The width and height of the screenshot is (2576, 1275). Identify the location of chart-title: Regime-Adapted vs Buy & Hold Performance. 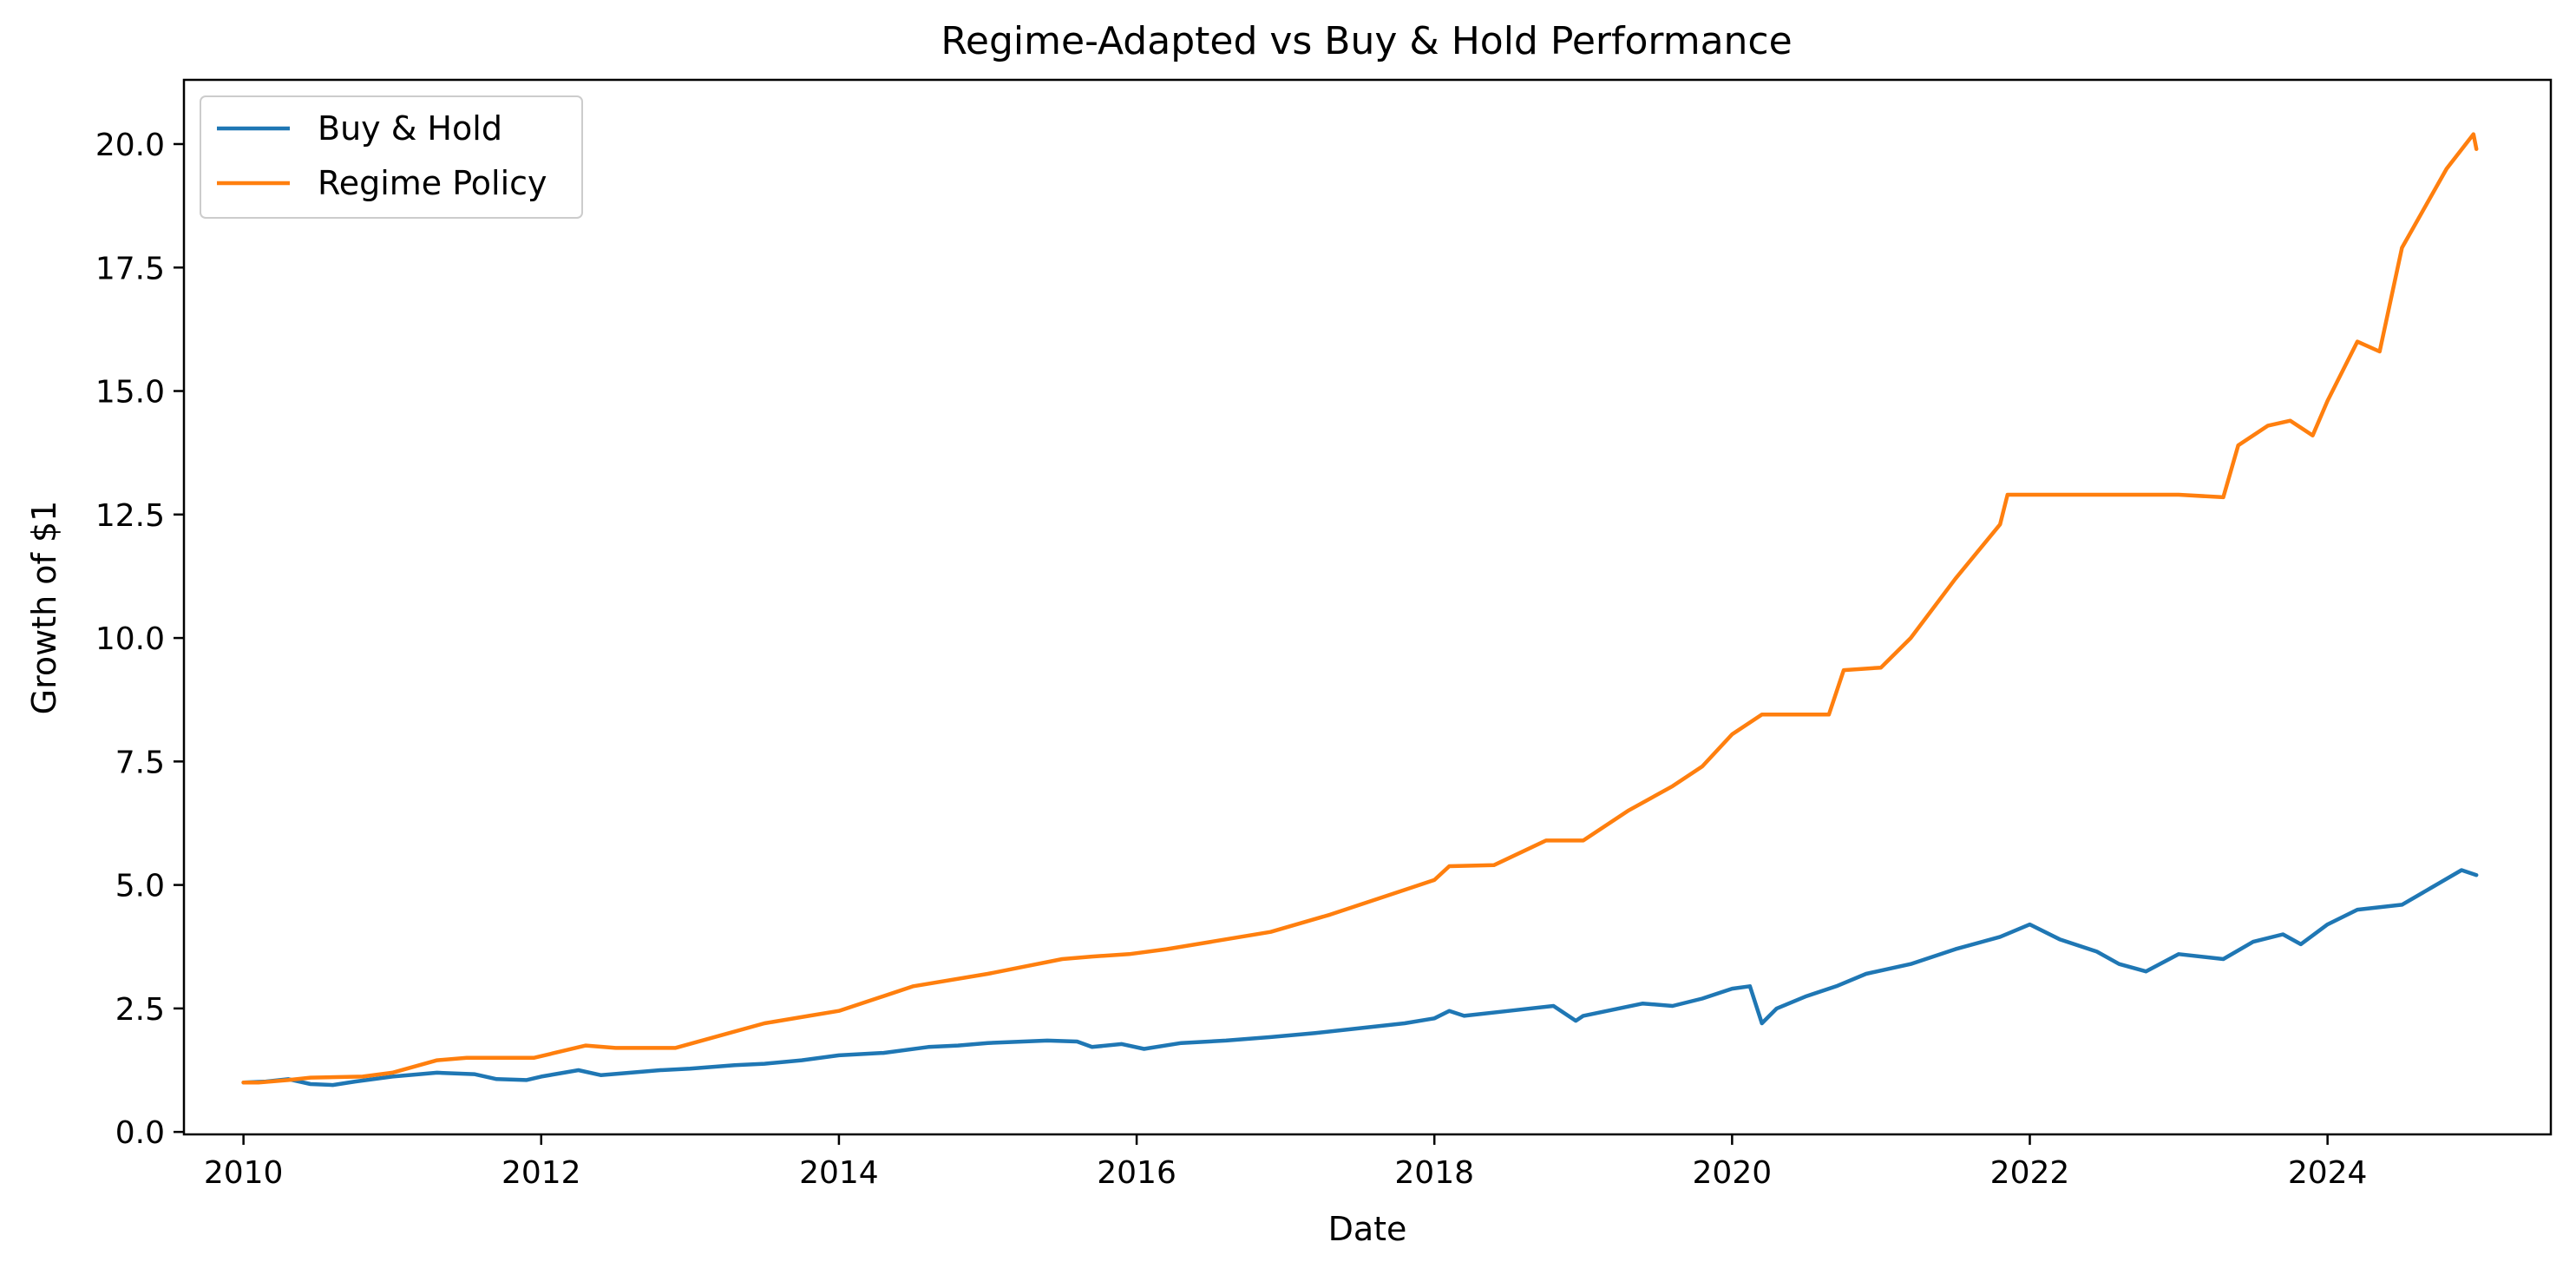
(1366, 41).